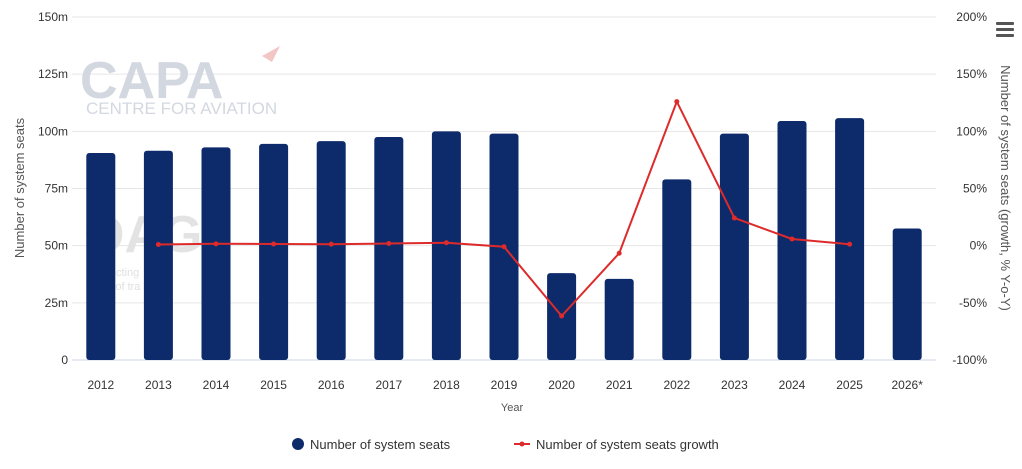 This screenshot has width=1022, height=469. I want to click on y2-tick-label: -50%, so click(973, 303).